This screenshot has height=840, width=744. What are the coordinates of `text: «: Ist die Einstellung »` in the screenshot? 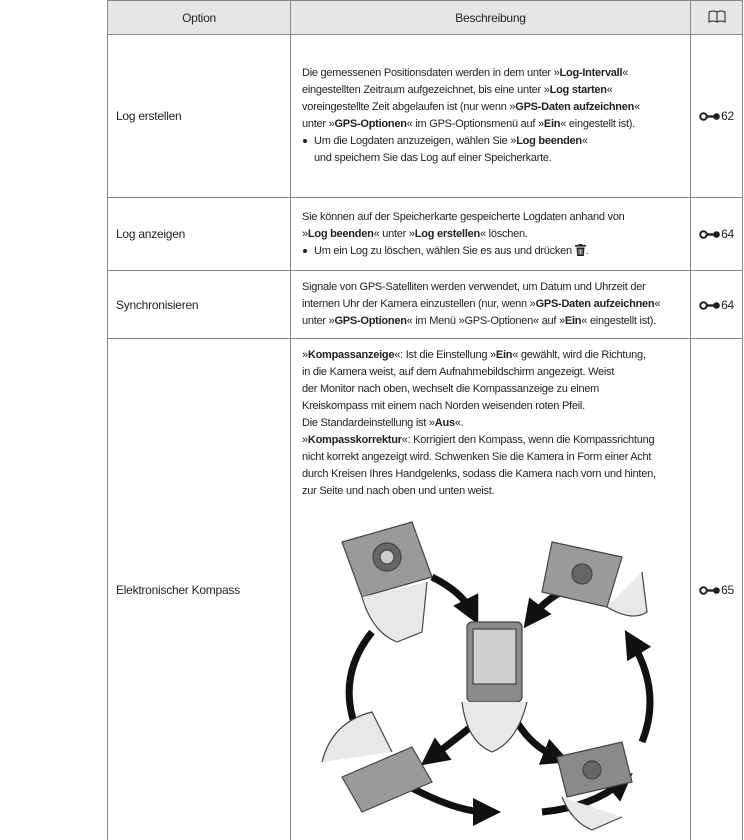 It's located at (445, 355).